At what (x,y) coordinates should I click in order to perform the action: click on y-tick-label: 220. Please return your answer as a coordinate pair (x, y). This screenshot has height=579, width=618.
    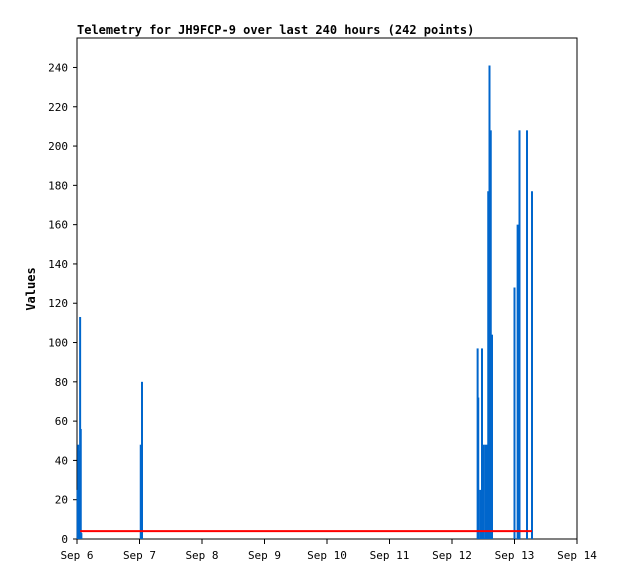
    Looking at the image, I should click on (58, 107).